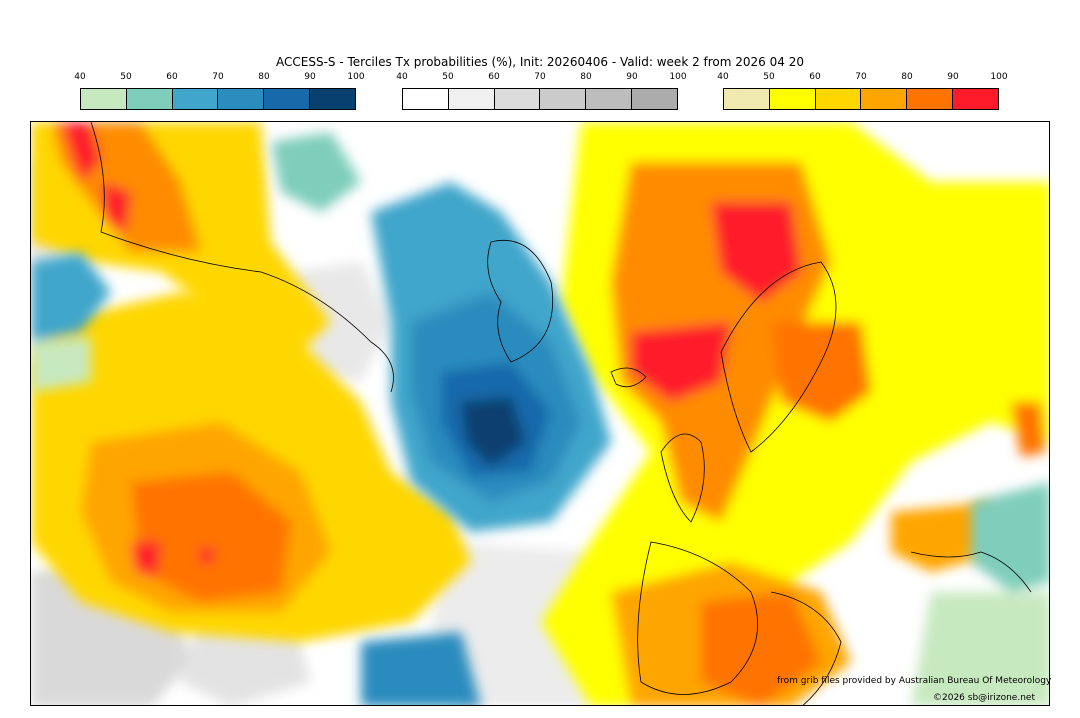  I want to click on below-normal-tick-label: 80, so click(264, 77).